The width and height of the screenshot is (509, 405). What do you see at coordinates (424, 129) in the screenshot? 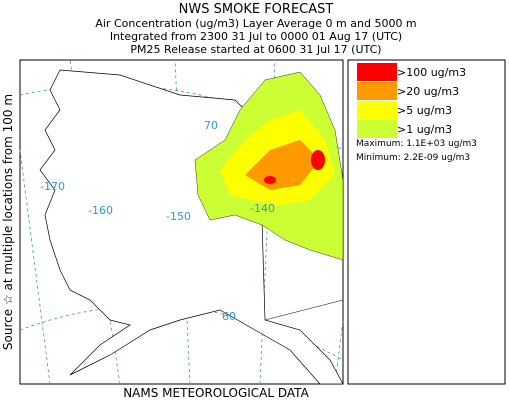
I see `legend-label: >1 ug/m3` at bounding box center [424, 129].